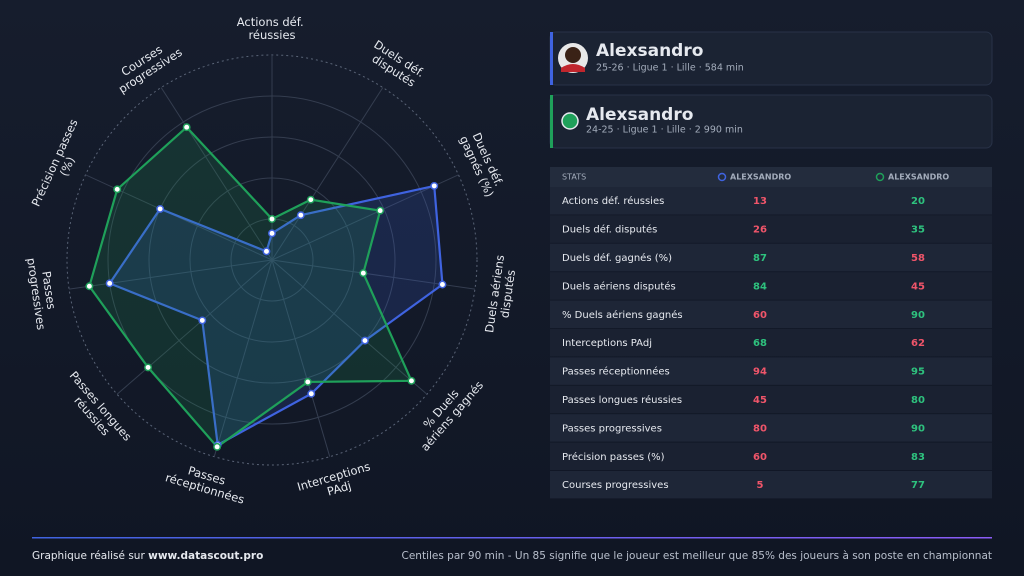 The width and height of the screenshot is (1024, 576). I want to click on avatar-shirt, so click(573, 68).